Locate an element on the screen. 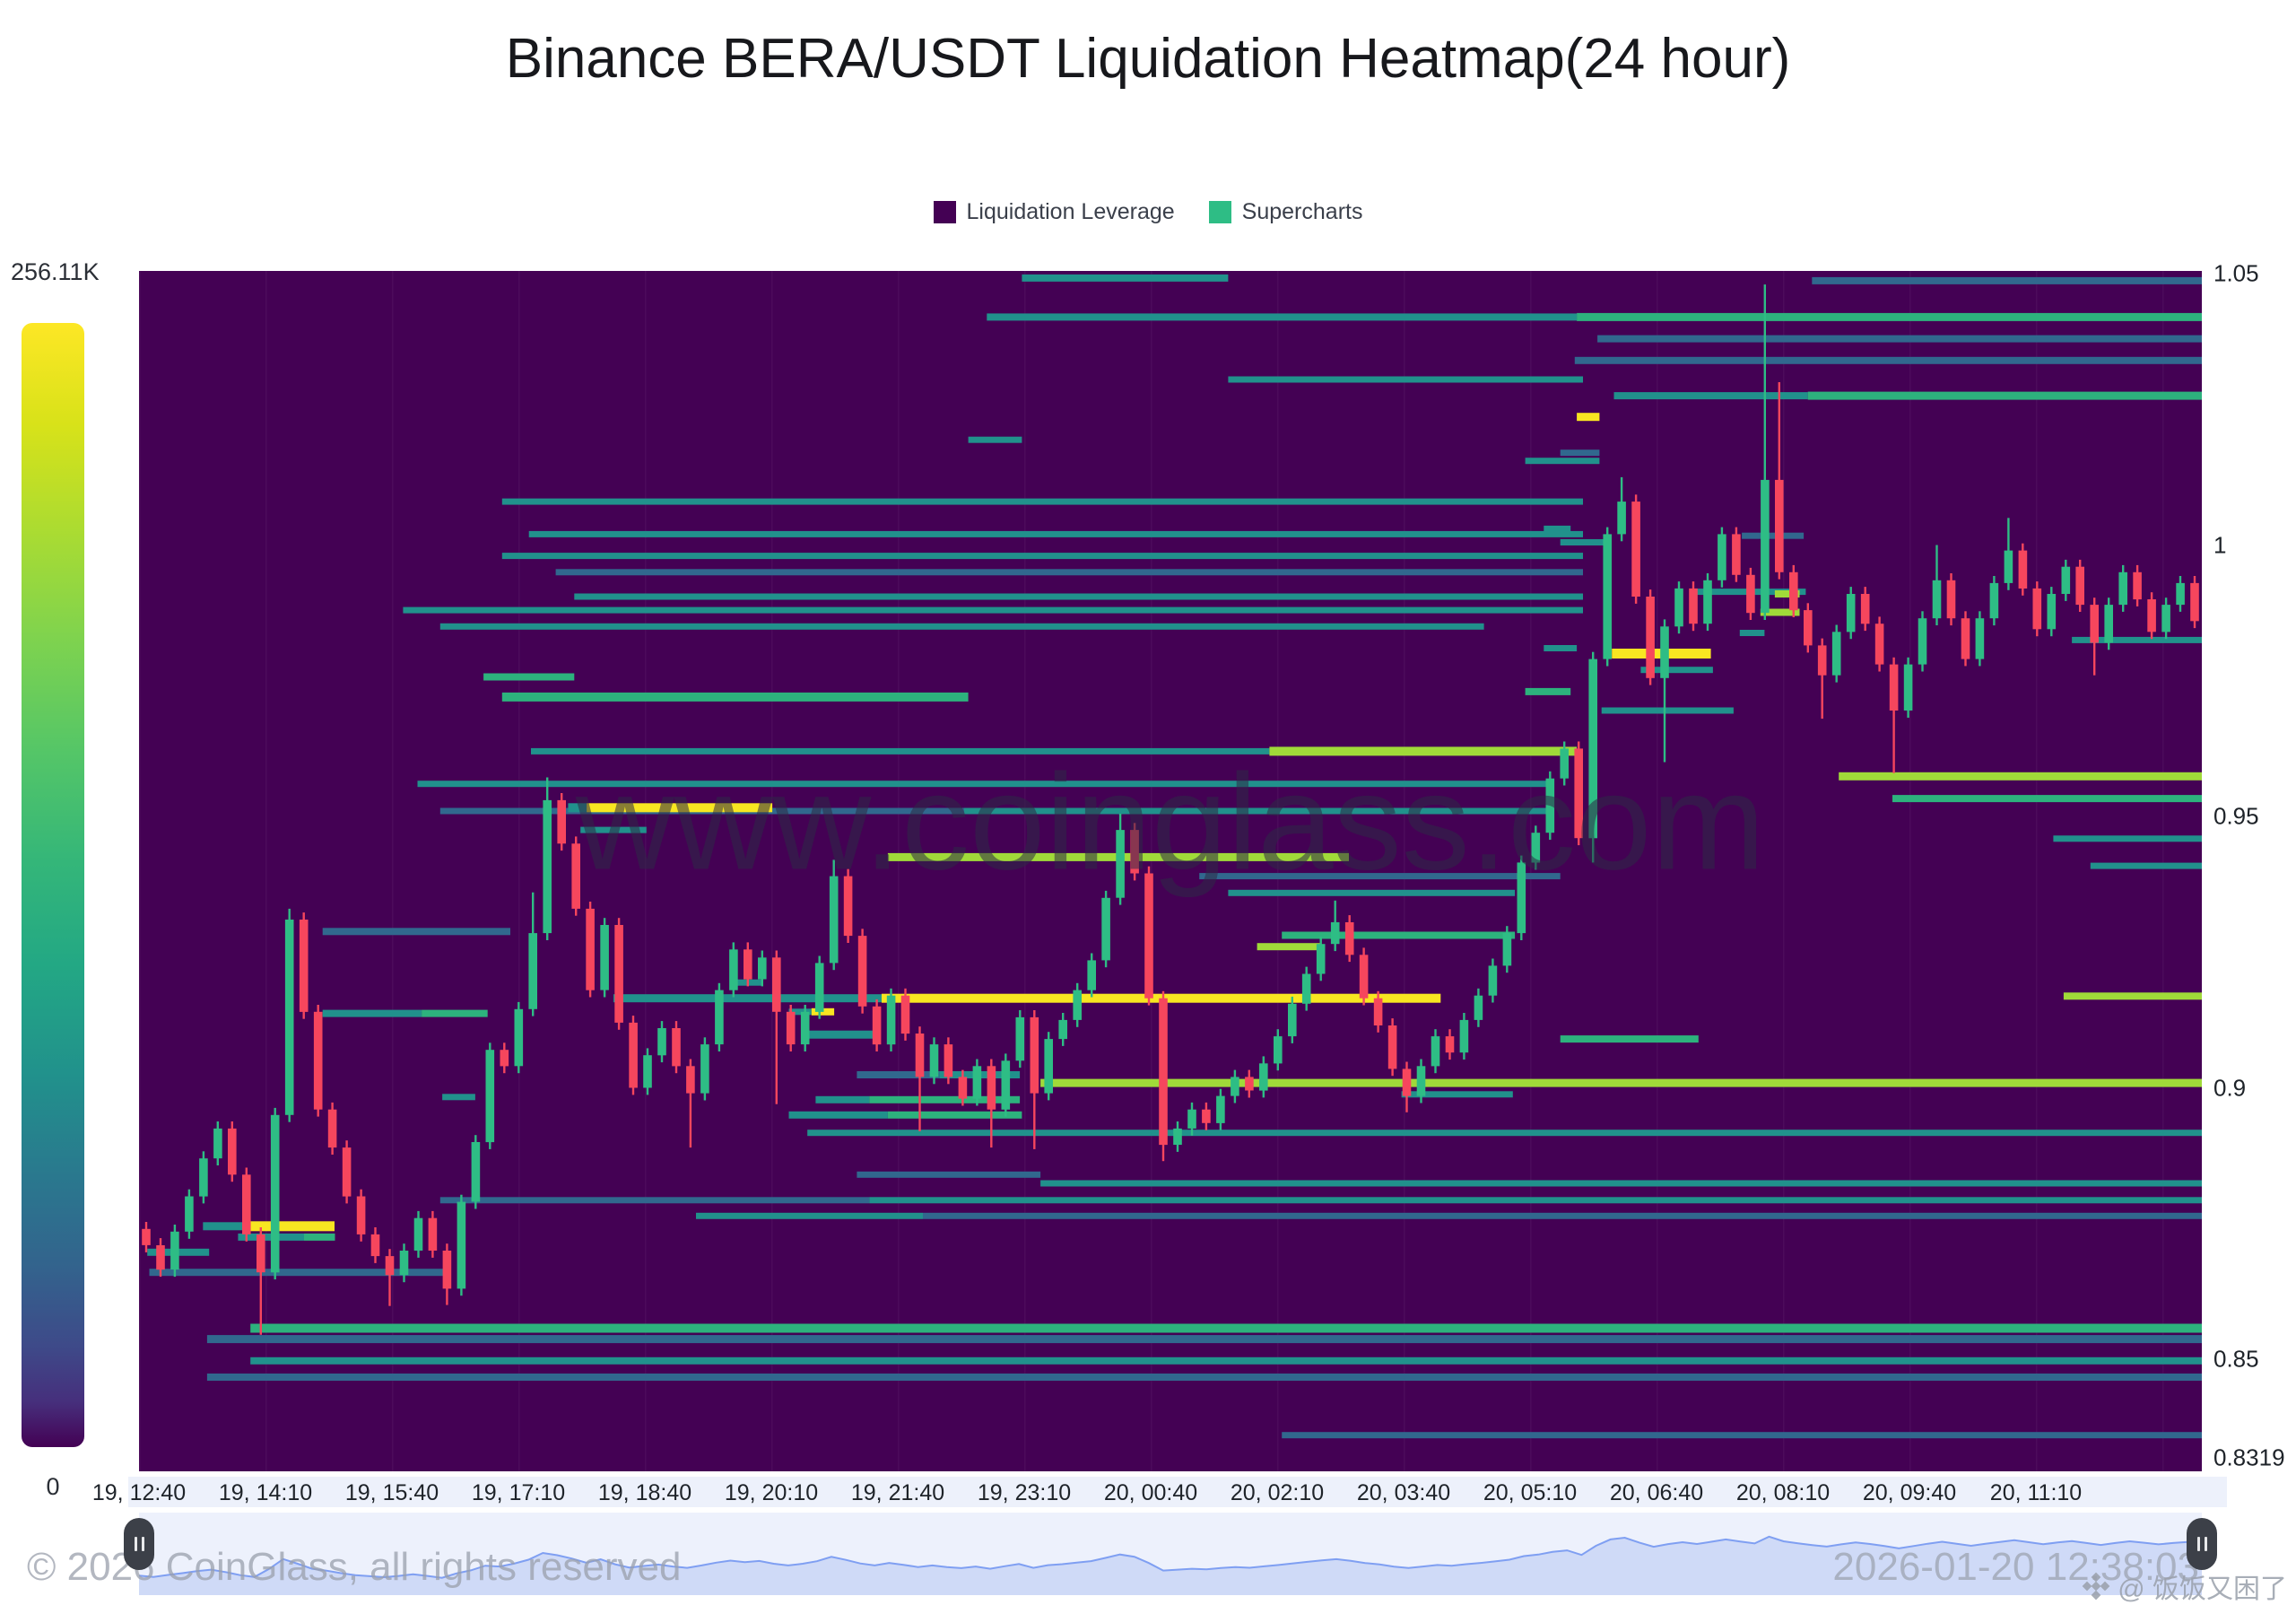 This screenshot has width=2296, height=1605. credit-line: @ 饭饭又困了 is located at coordinates (2184, 1585).